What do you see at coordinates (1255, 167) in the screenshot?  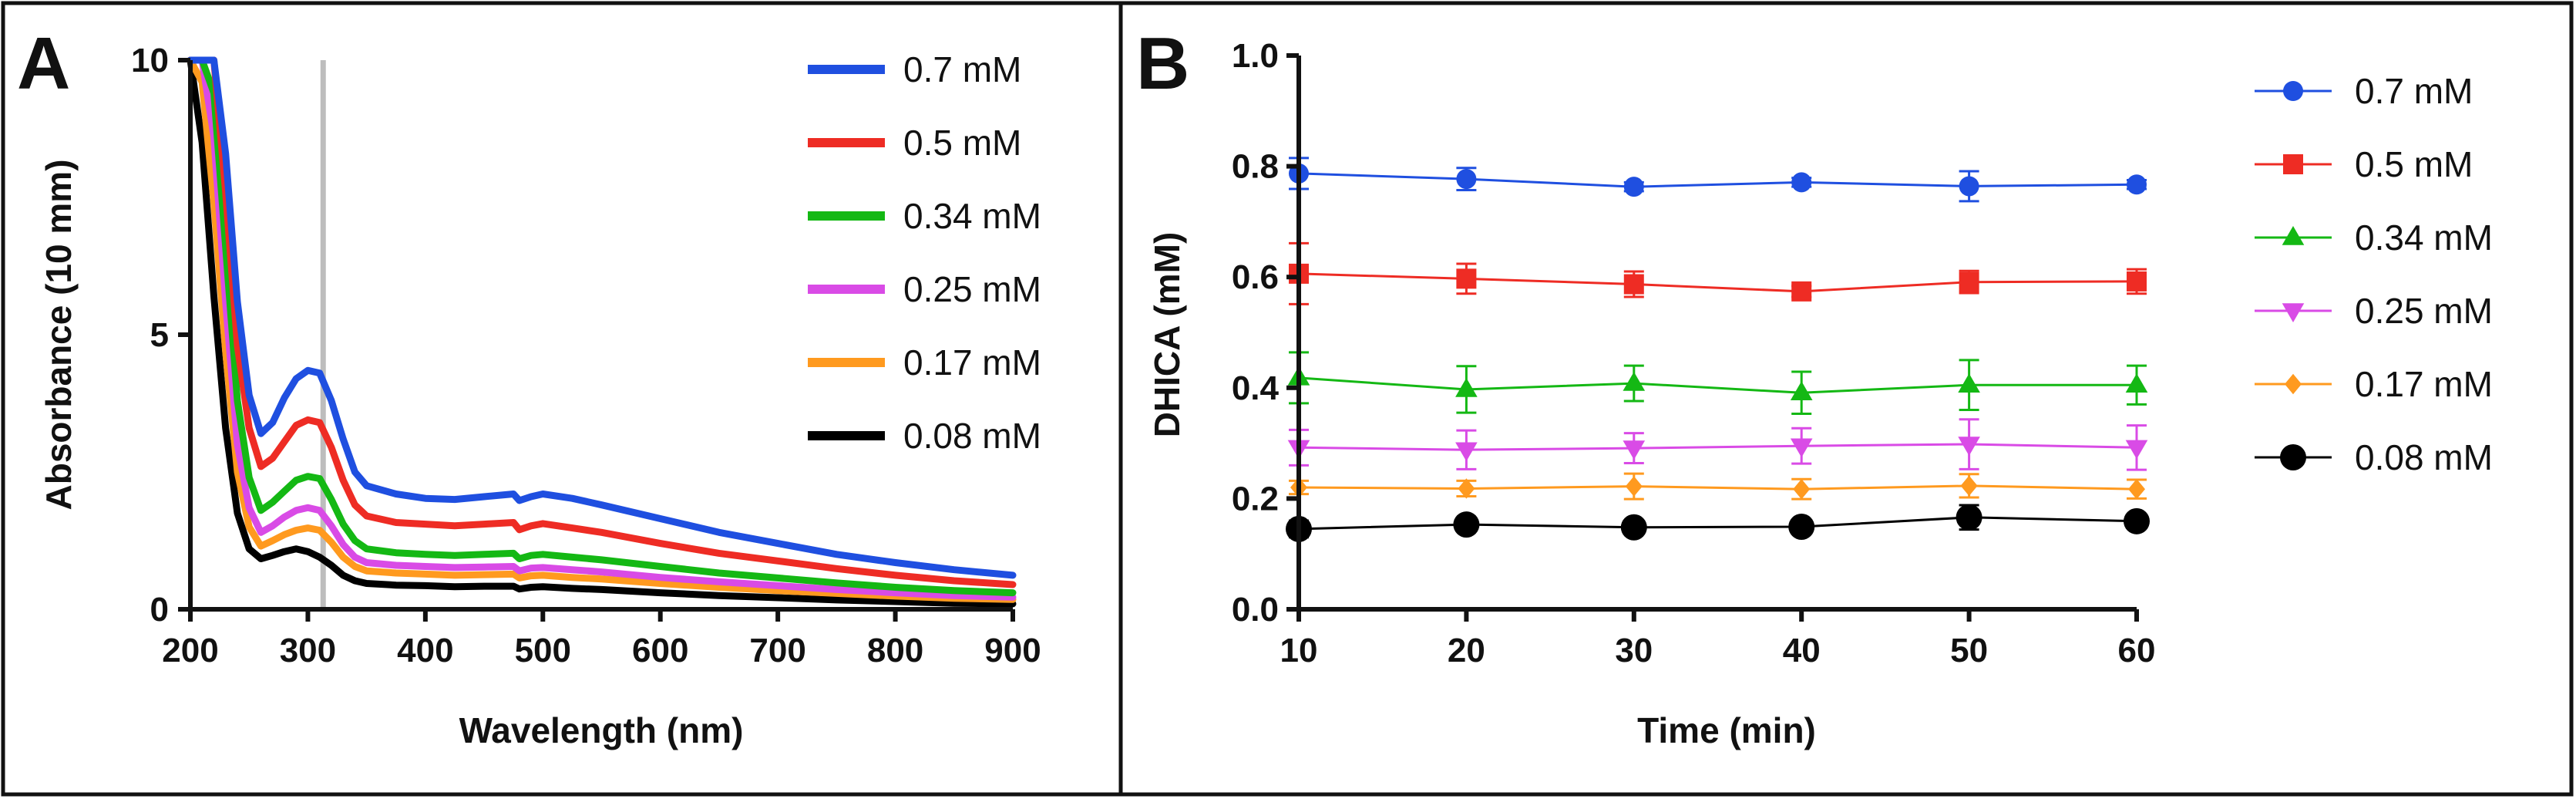 I see `y-tick-label: 0.8` at bounding box center [1255, 167].